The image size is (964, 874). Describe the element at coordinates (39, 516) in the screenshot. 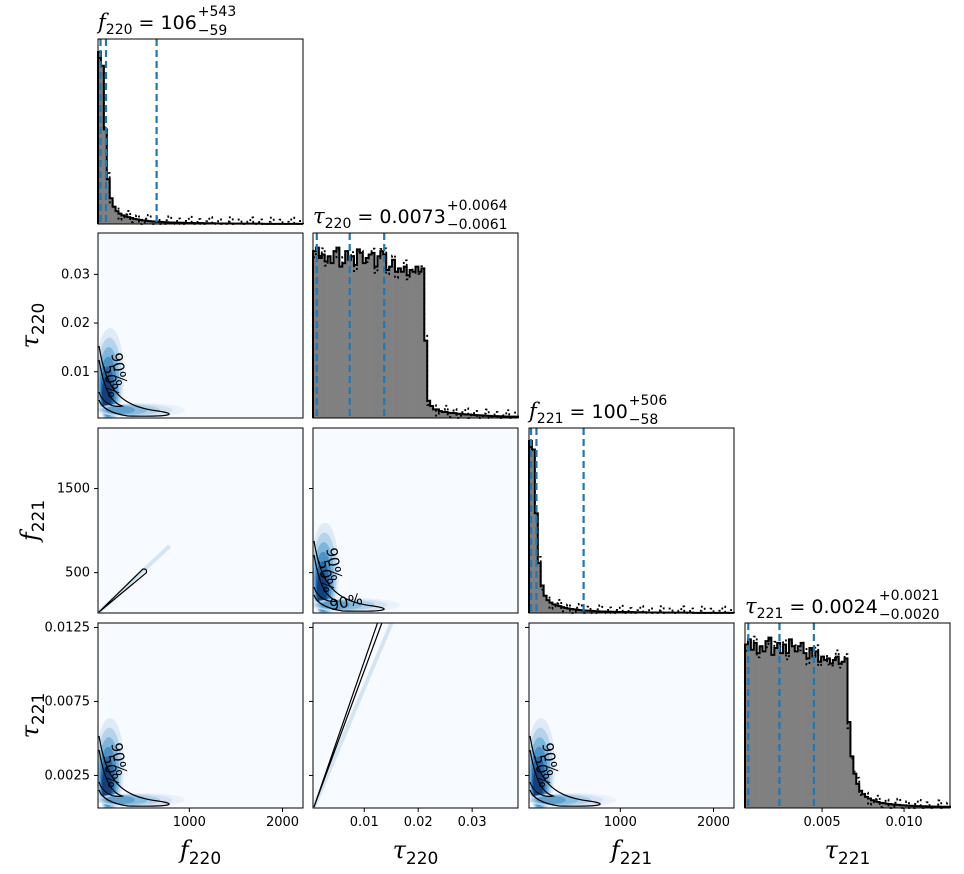

I see `y-axis-label-f221-subscript: 221` at that location.